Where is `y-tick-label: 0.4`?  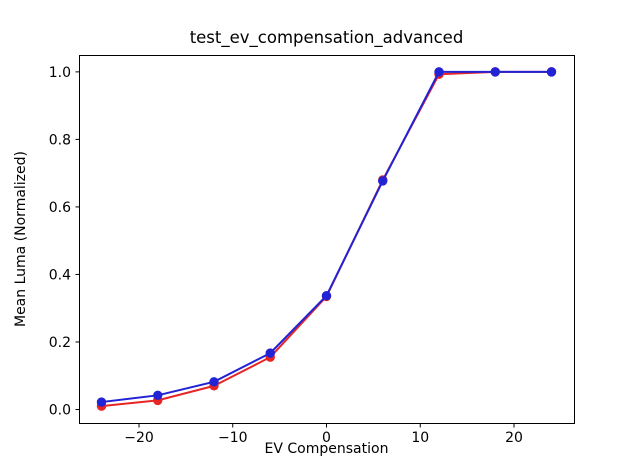
y-tick-label: 0.4 is located at coordinates (60, 275).